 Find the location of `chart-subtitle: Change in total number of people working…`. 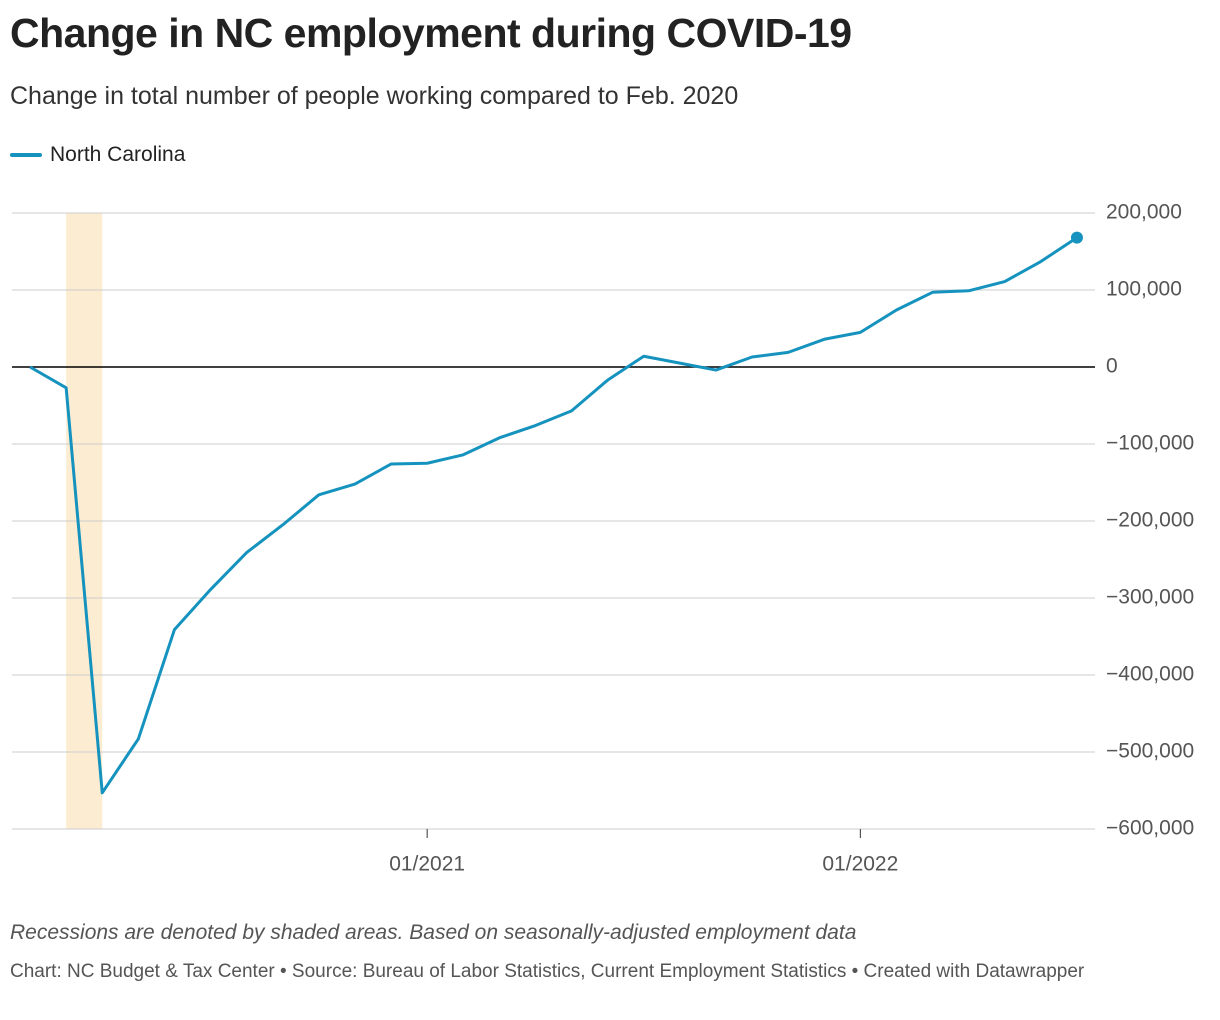

chart-subtitle: Change in total number of people working… is located at coordinates (374, 96).